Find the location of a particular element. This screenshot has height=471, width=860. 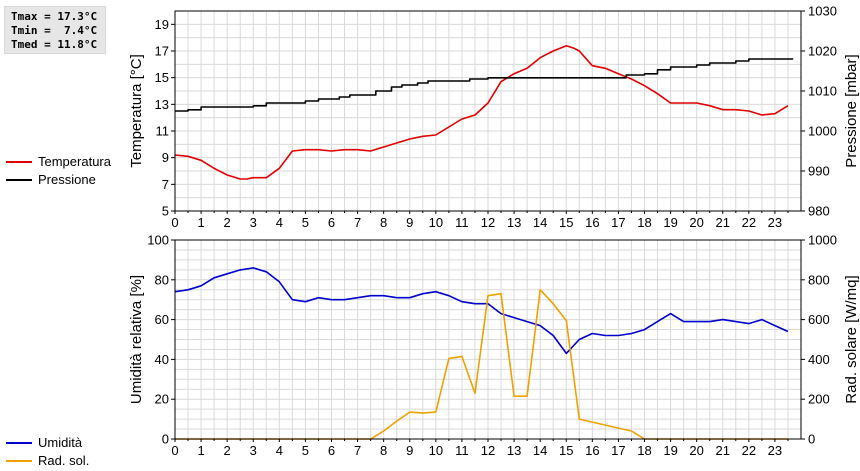

bottom-xtick-label: 5 is located at coordinates (305, 450).